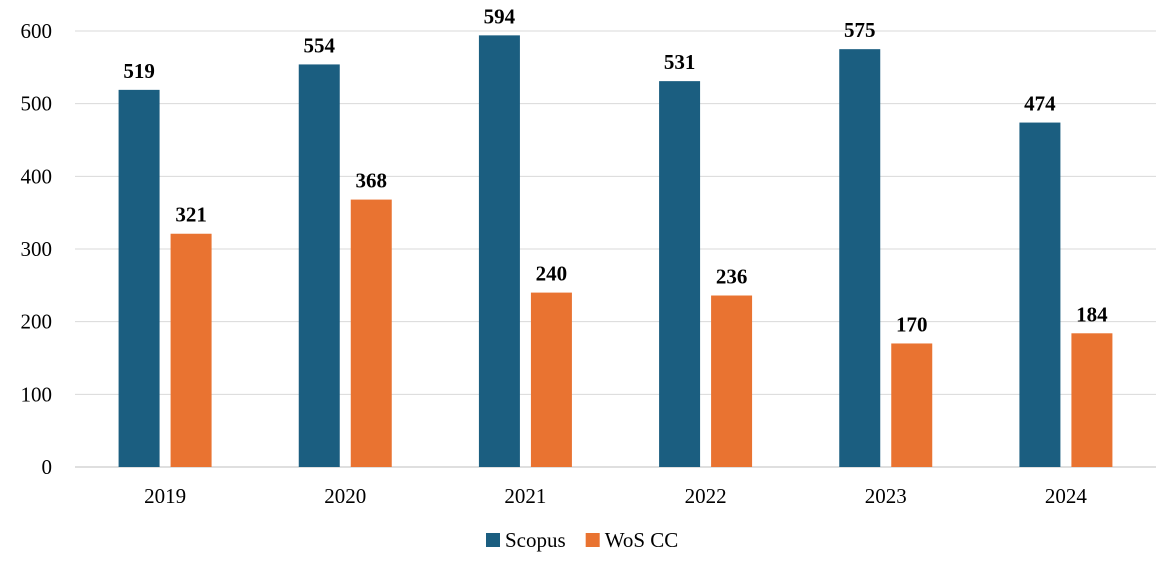  I want to click on legend-swatch-wos-cc, so click(592, 540).